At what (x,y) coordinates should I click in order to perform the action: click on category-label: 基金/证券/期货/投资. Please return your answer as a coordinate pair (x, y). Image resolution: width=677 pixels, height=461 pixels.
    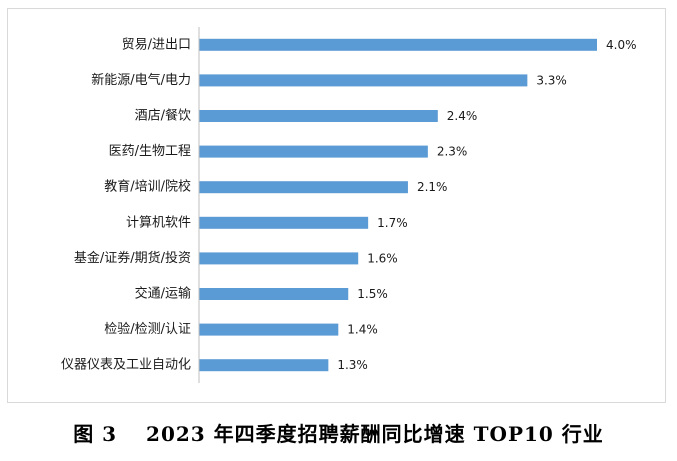
    Looking at the image, I should click on (132, 258).